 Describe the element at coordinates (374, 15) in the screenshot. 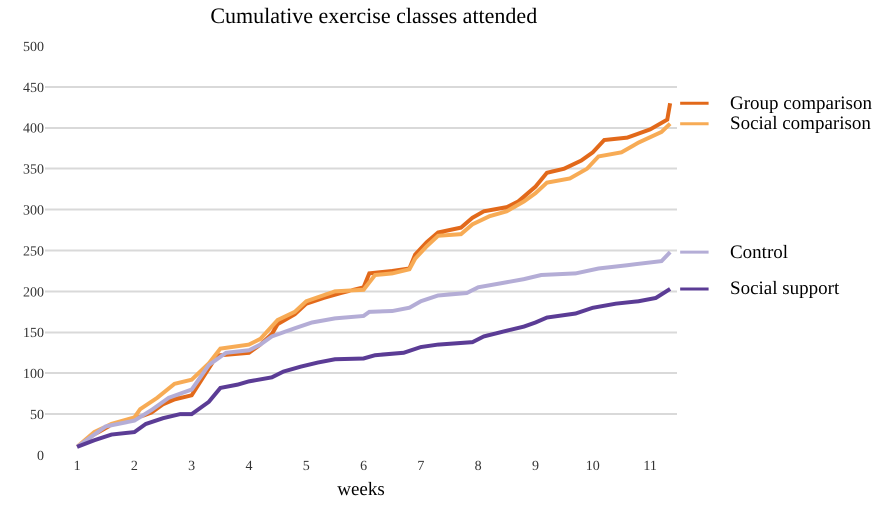

I see `chart-title: Cumulative exercise classes attended` at that location.